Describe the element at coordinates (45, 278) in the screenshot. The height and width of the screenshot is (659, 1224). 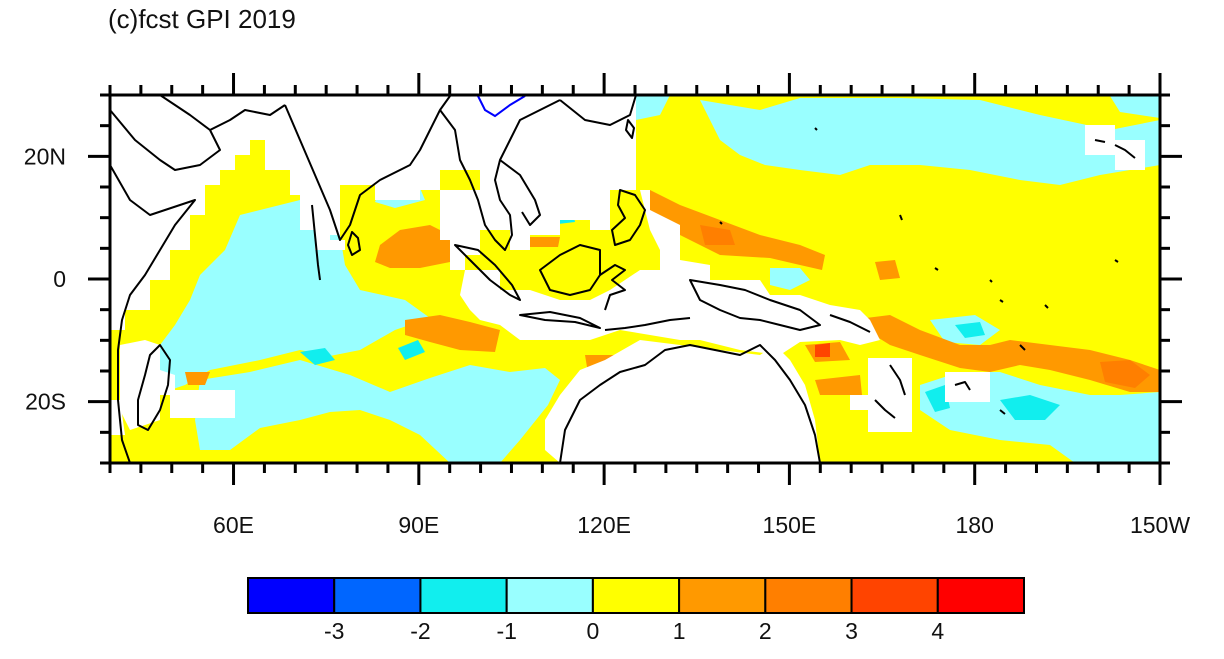
I see `latitude-tick-labels: 20N 0 20S` at that location.